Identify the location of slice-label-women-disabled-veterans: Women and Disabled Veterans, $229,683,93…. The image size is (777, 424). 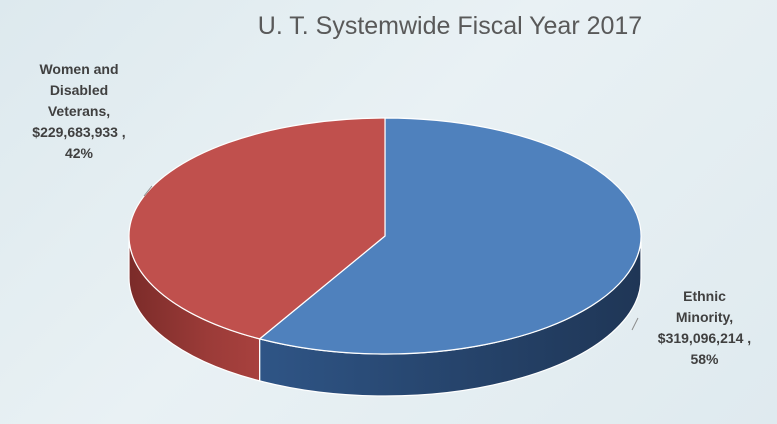
(79, 111).